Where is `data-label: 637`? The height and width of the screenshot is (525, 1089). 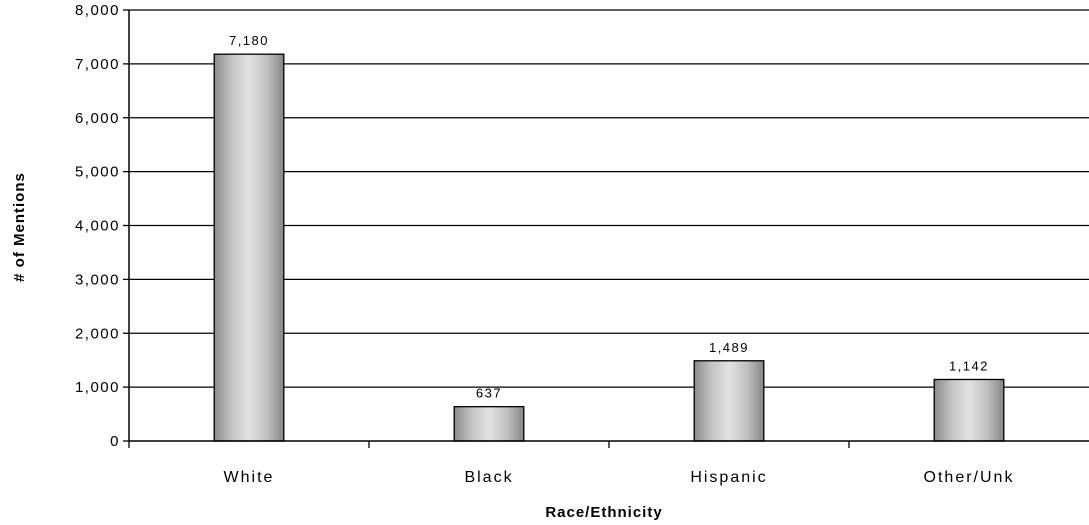
data-label: 637 is located at coordinates (489, 393).